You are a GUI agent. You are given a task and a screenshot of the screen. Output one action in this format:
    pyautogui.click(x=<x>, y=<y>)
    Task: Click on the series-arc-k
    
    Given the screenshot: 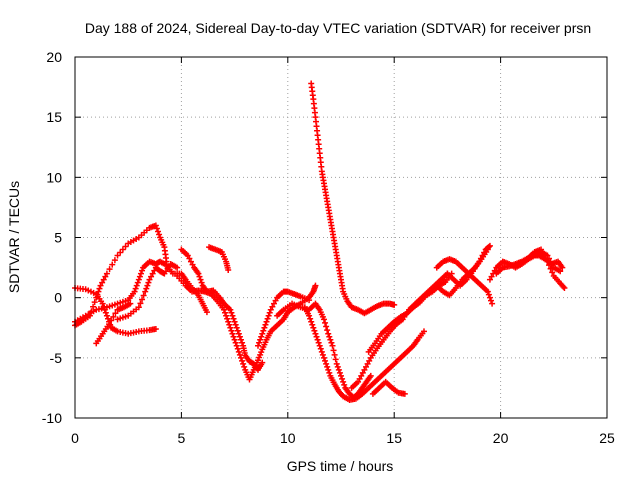 What is the action you would take?
    pyautogui.click(x=364, y=353)
    